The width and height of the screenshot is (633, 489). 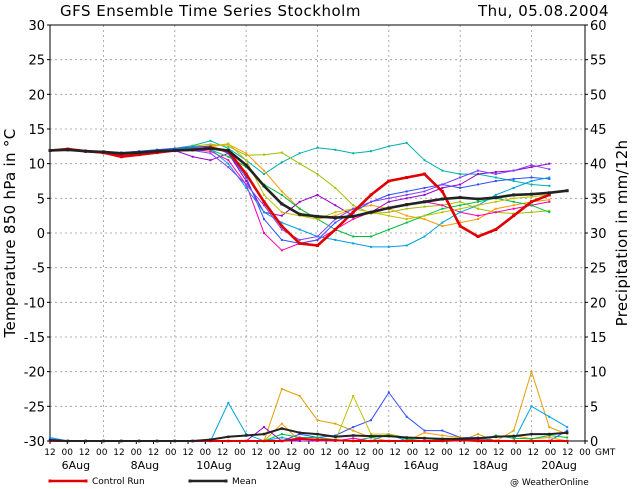 What do you see at coordinates (598, 373) in the screenshot?
I see `y2-tick-label: 10` at bounding box center [598, 373].